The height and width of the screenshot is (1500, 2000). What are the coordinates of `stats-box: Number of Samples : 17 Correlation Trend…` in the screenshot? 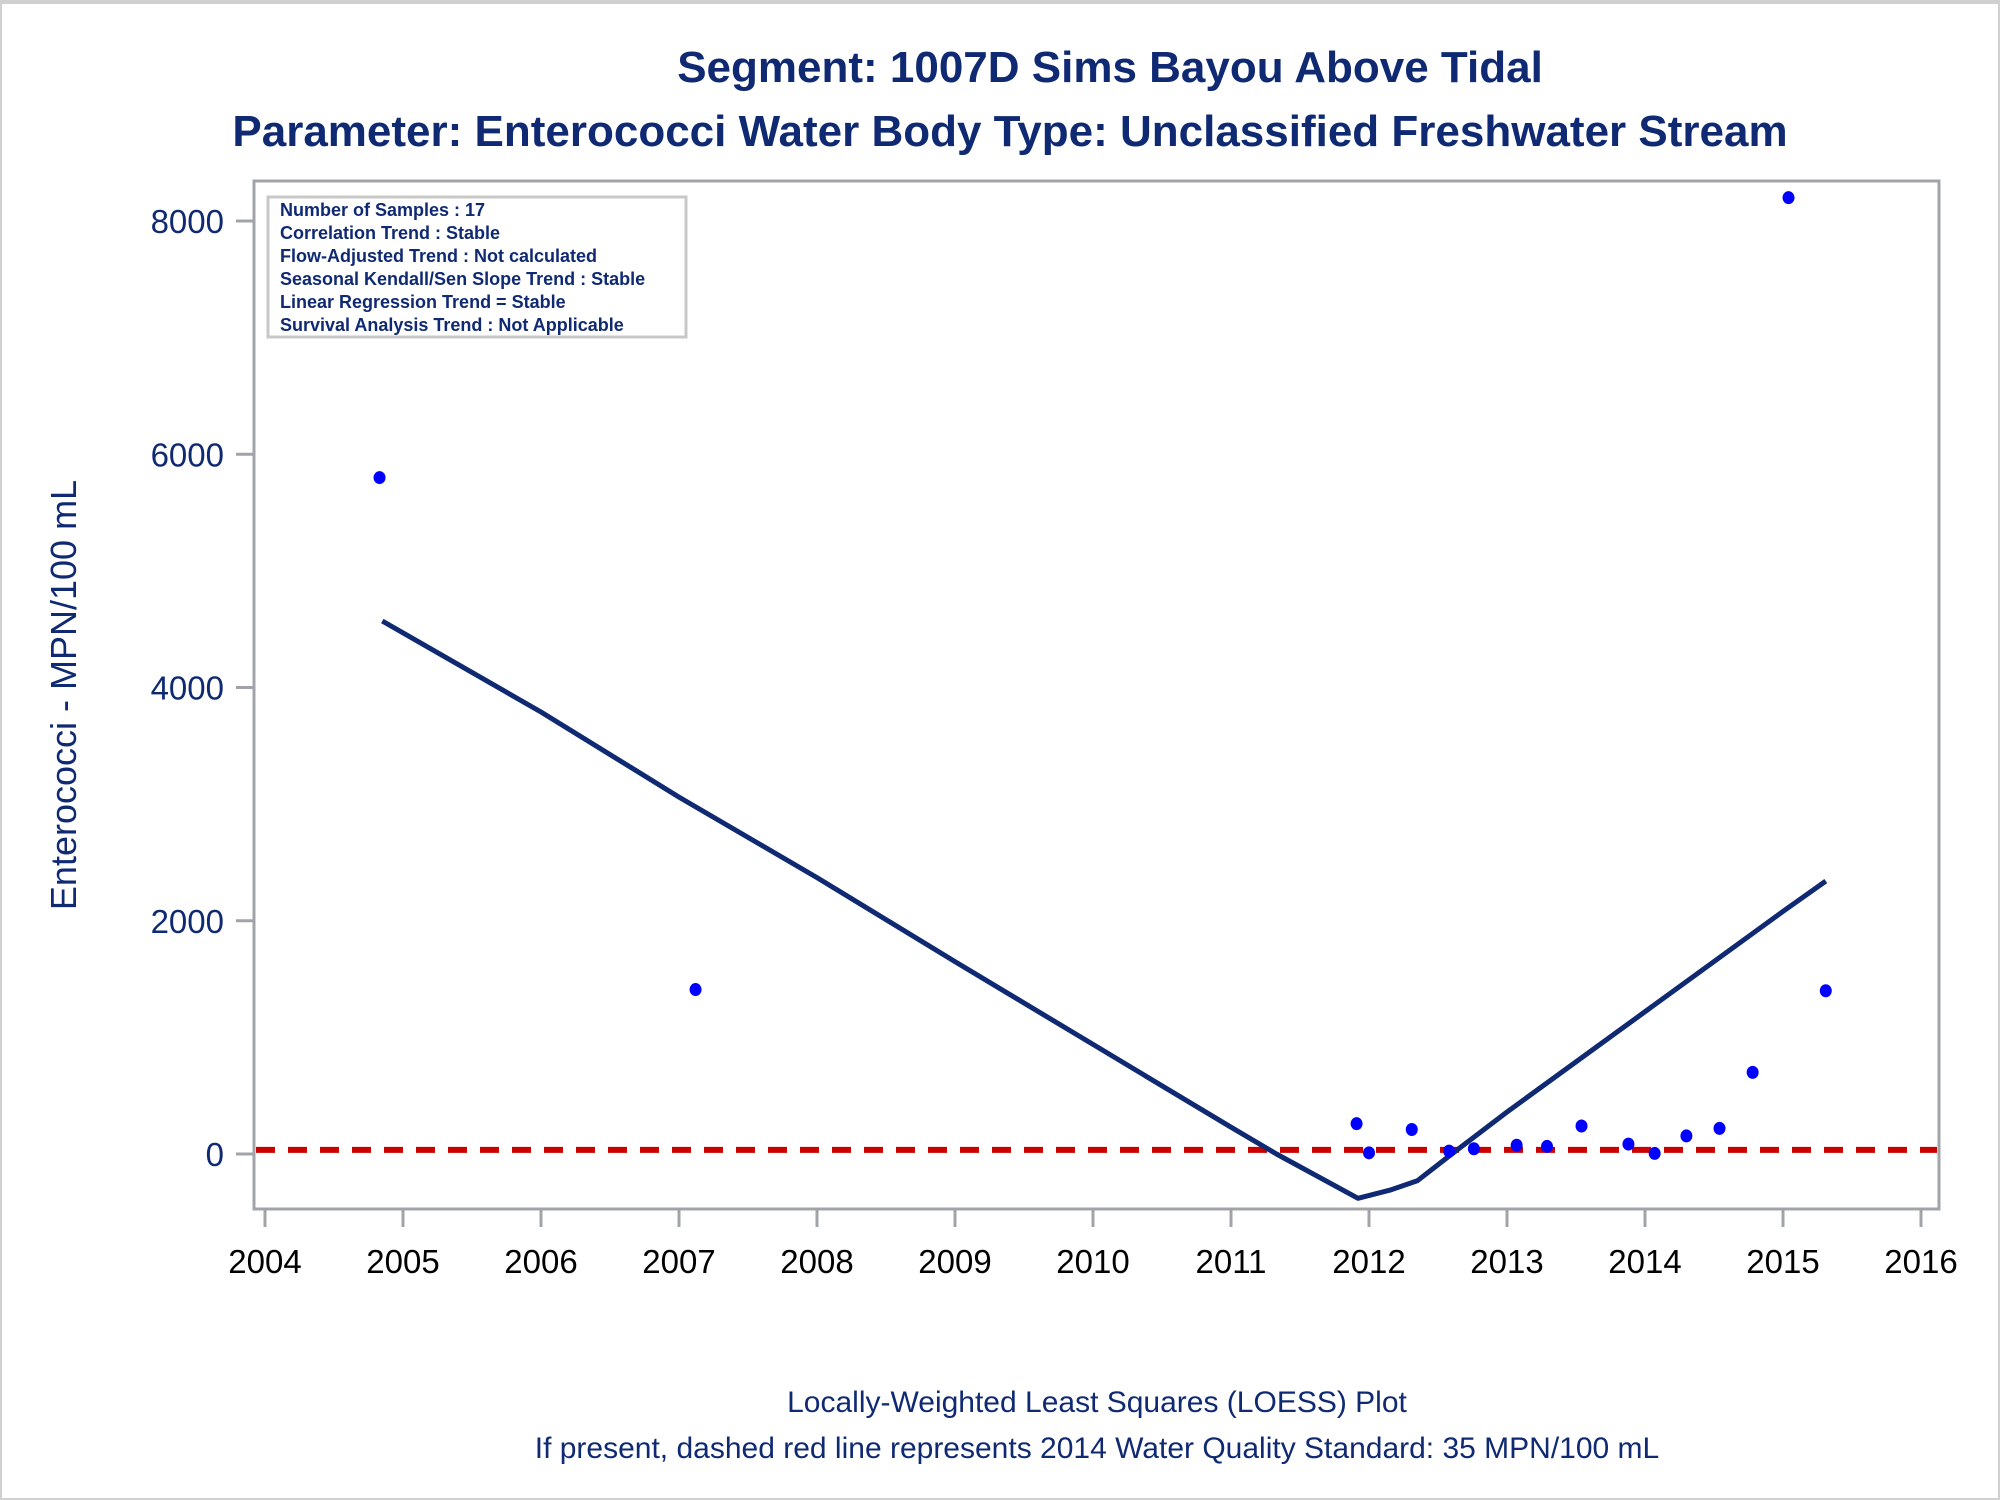 It's located at (477, 267).